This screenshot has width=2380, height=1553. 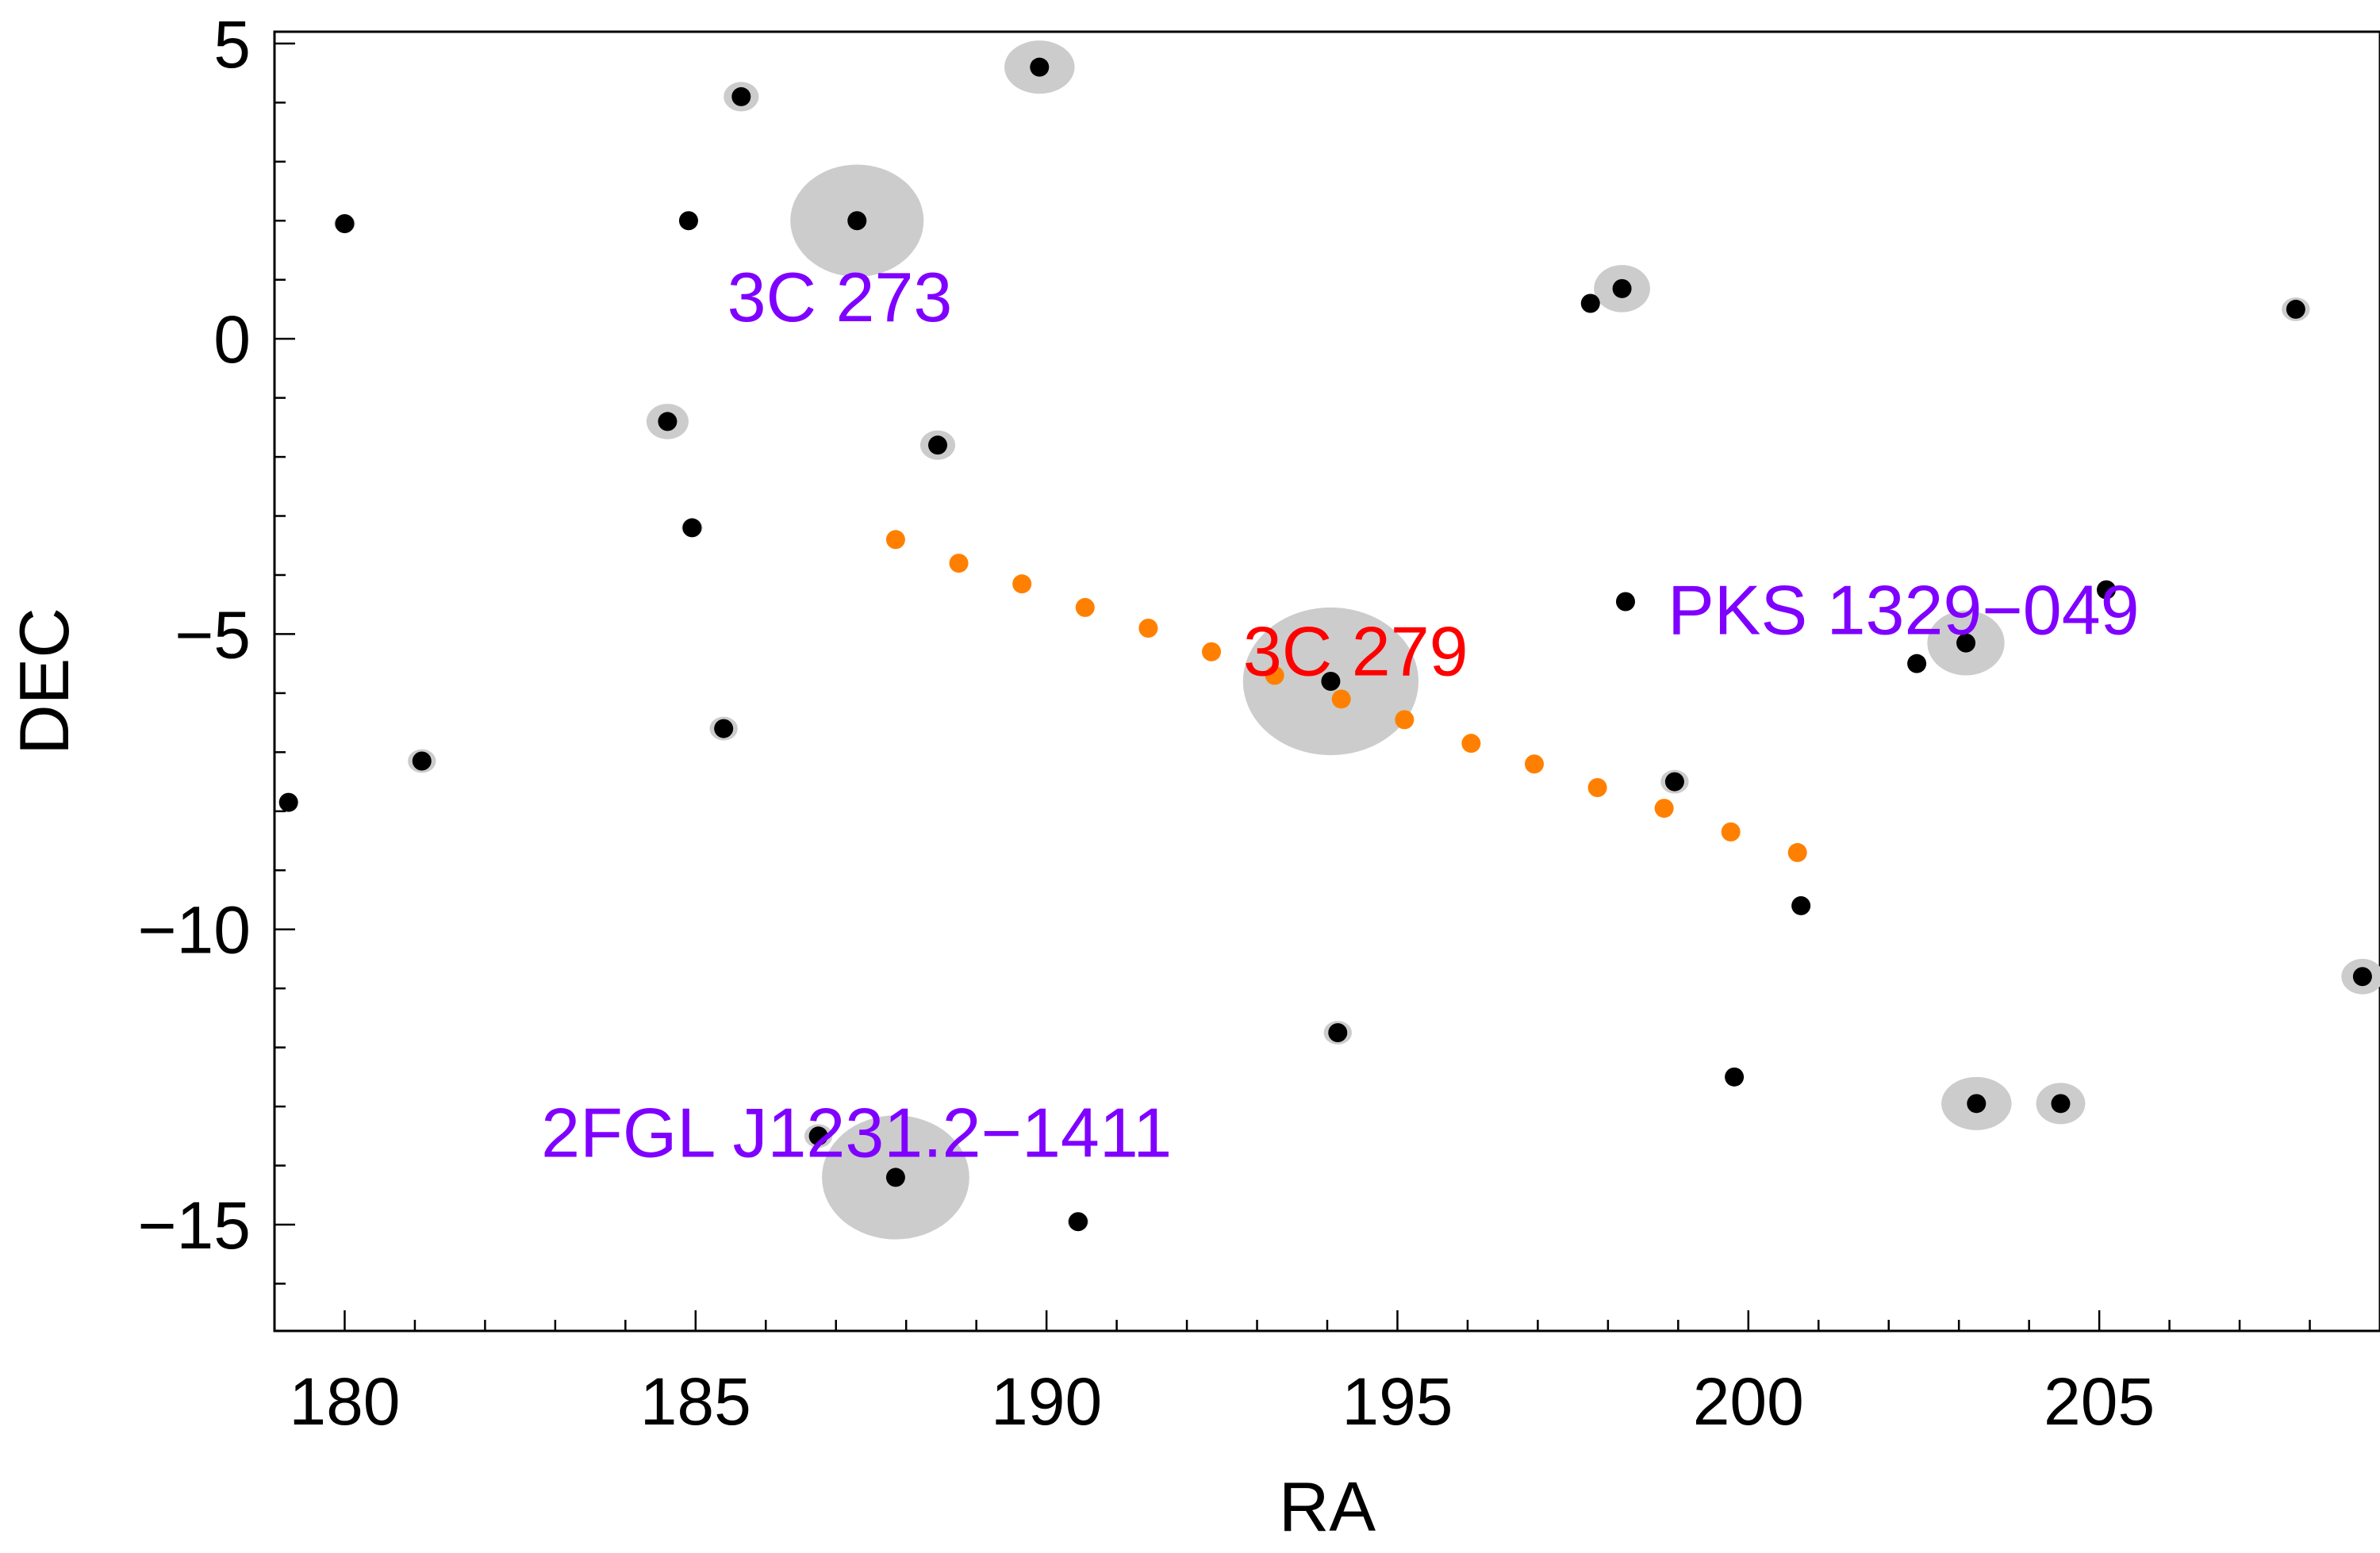 I want to click on x-tick-label: 185, so click(x=695, y=1401).